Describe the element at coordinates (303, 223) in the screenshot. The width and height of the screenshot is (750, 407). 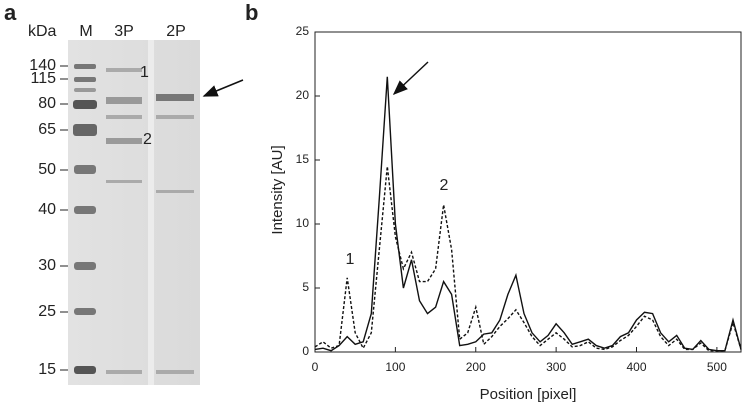
I see `y-tick-label: 10` at that location.